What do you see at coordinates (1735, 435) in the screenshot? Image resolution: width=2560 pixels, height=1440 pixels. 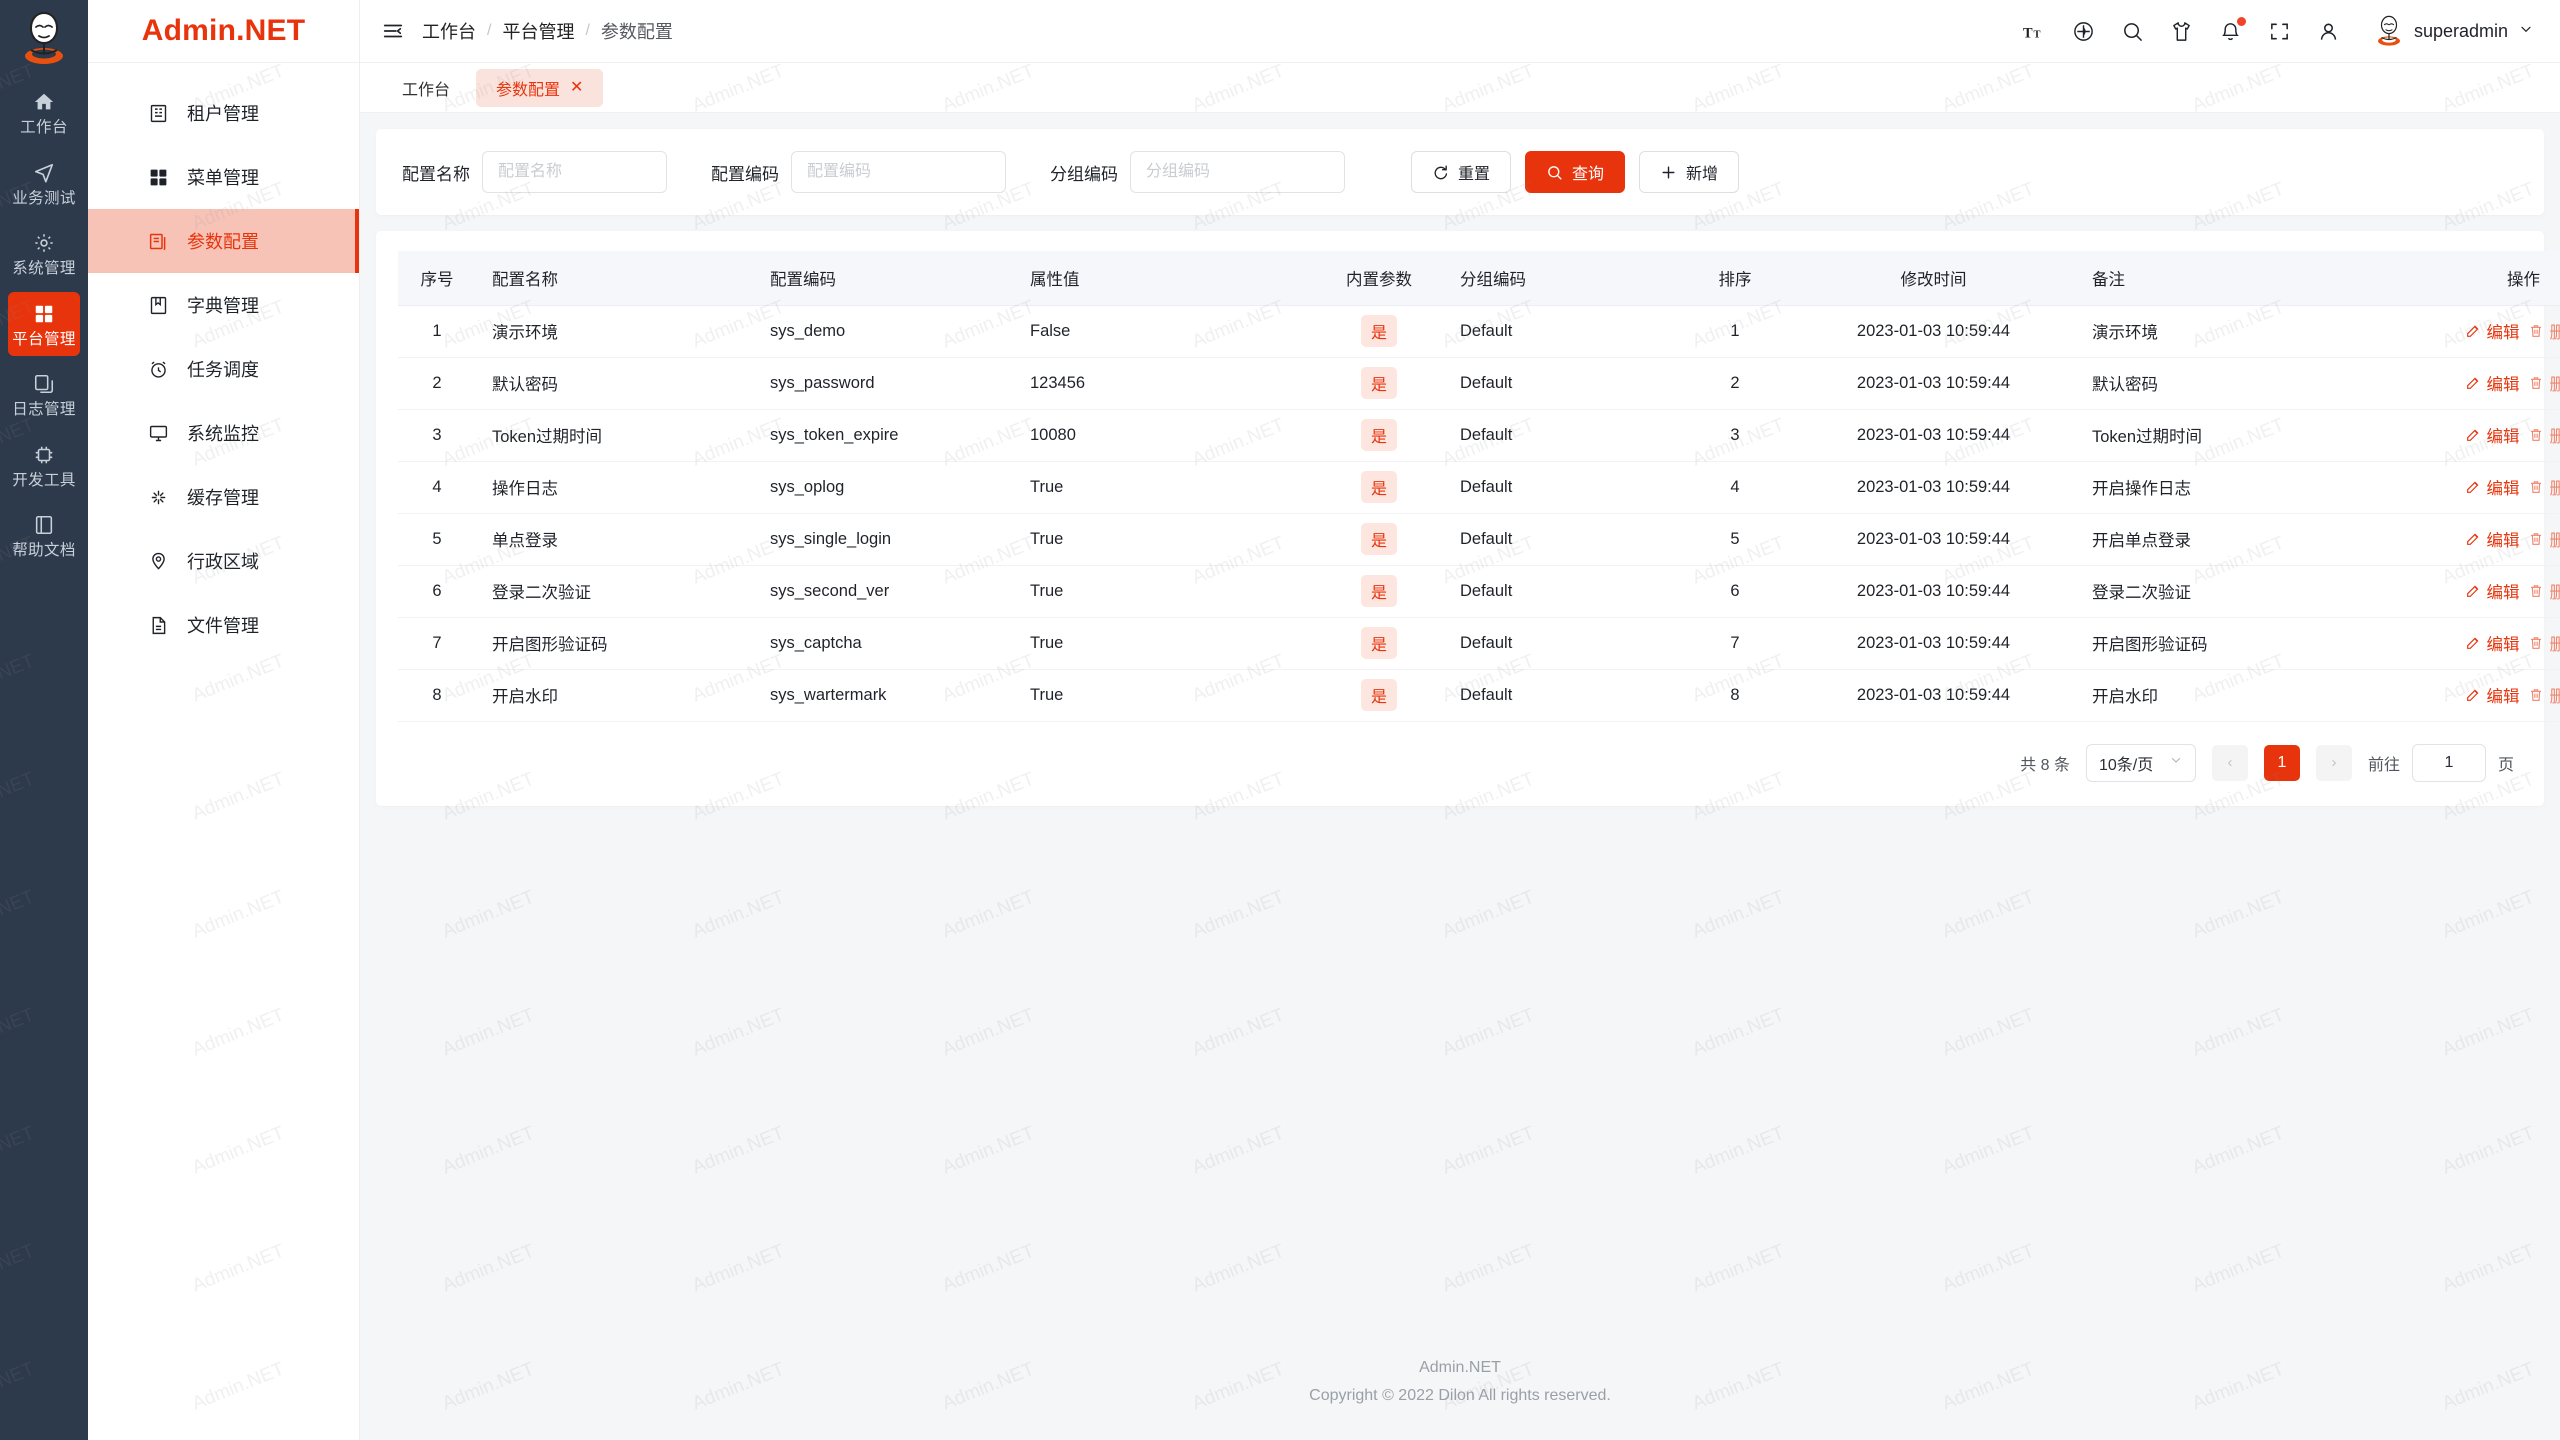 I see `cell-sort: 3` at bounding box center [1735, 435].